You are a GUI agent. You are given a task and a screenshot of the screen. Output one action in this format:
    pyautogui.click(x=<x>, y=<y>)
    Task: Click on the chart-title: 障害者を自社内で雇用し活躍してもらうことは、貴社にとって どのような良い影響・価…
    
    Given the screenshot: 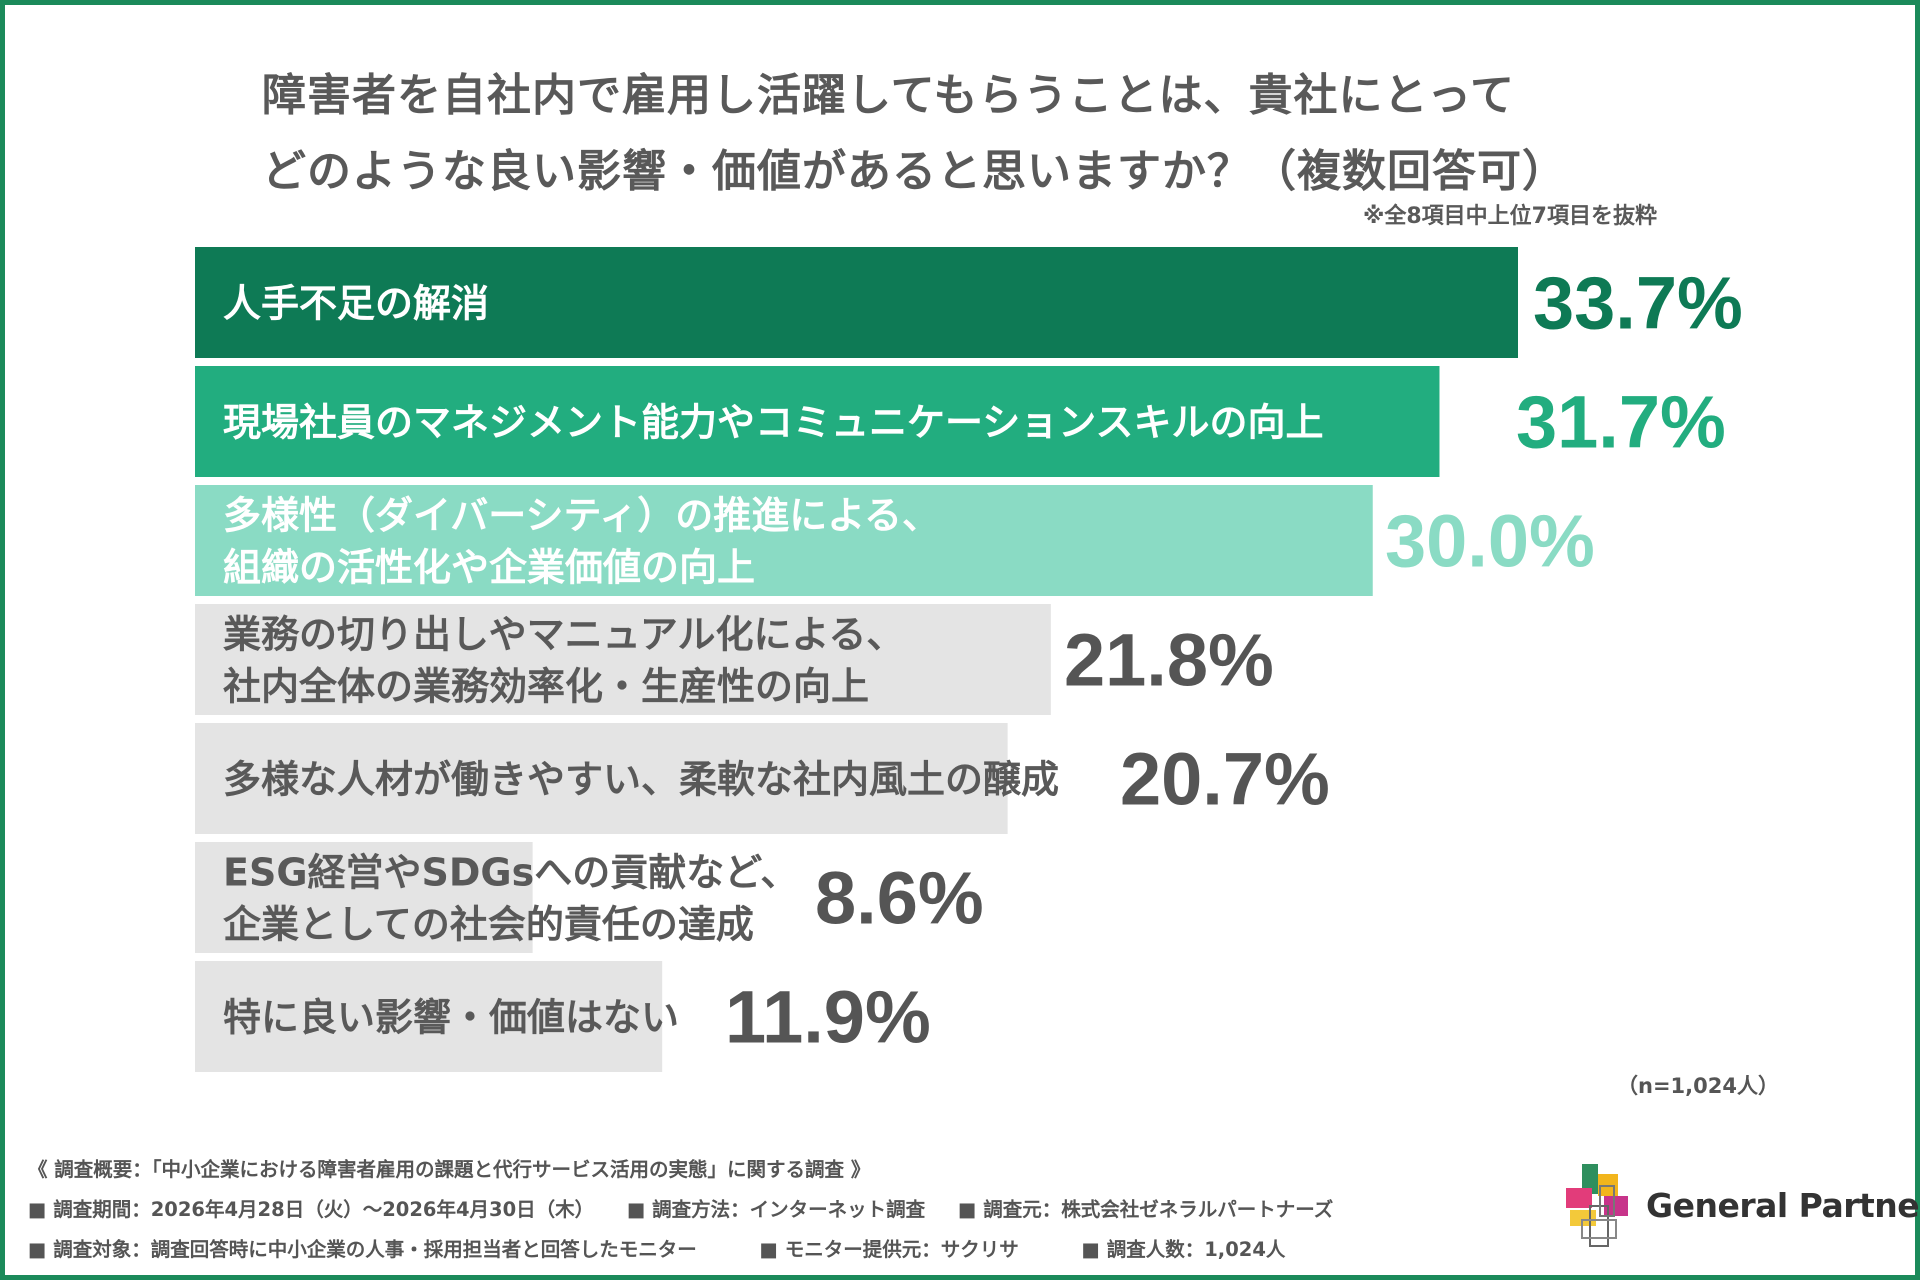 What is the action you would take?
    pyautogui.click(x=914, y=134)
    